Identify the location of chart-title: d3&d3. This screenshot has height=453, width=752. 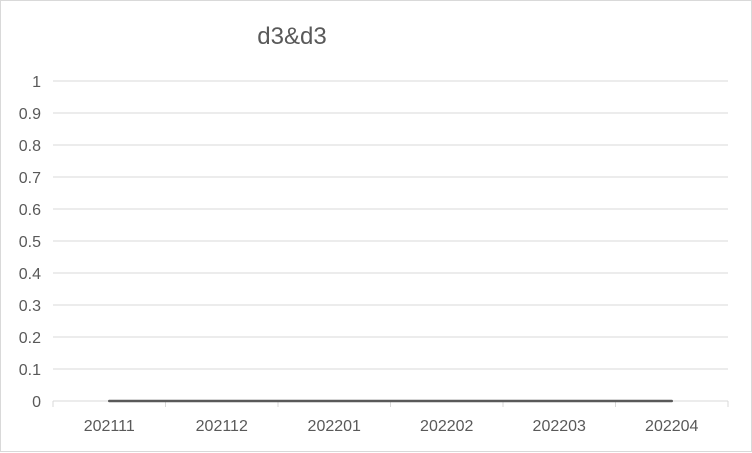
(292, 36).